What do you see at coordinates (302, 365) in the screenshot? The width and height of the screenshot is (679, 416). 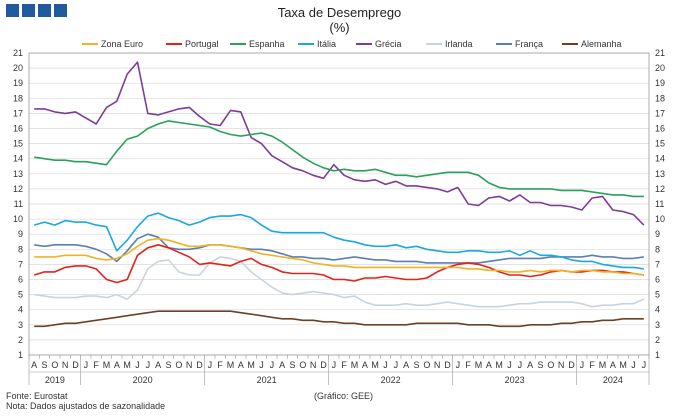 I see `x-month-label-26: O` at bounding box center [302, 365].